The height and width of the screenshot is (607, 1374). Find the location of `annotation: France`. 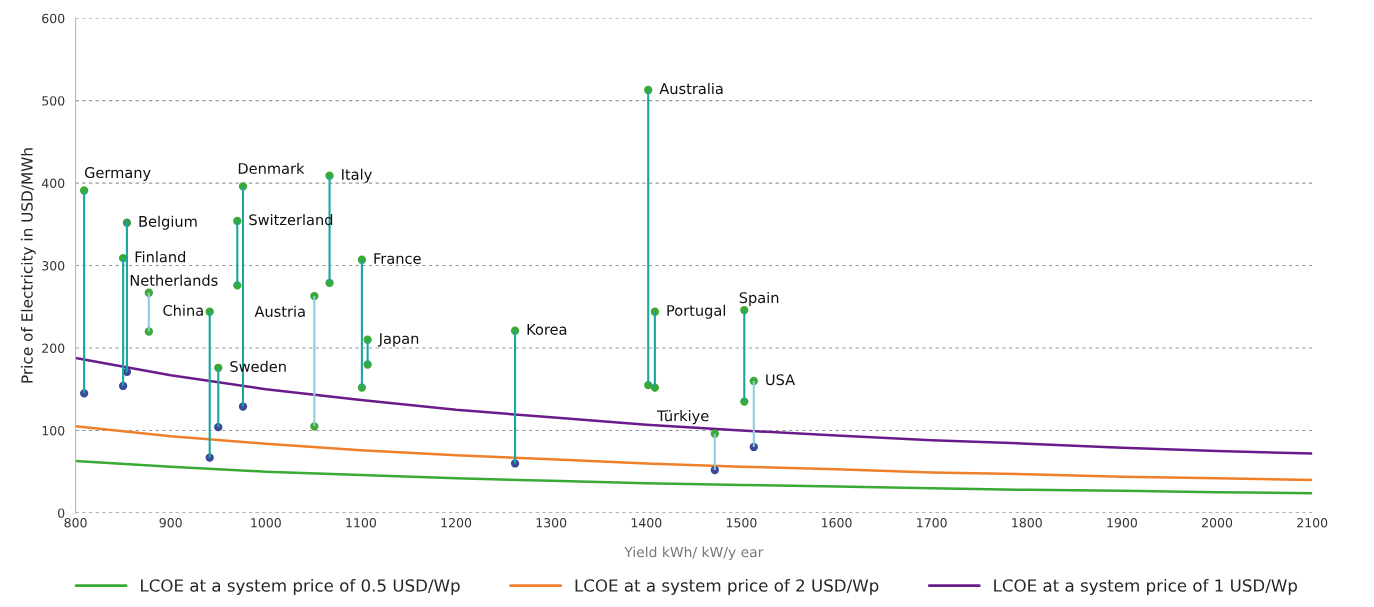

annotation: France is located at coordinates (397, 259).